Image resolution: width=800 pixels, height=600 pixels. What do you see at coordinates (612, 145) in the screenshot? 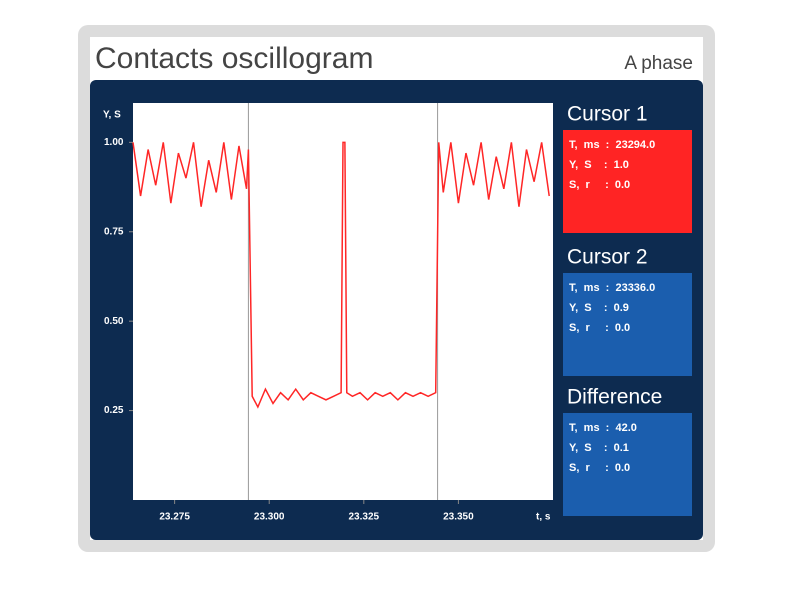
I see `panel-line: T, ms : 23294.0` at bounding box center [612, 145].